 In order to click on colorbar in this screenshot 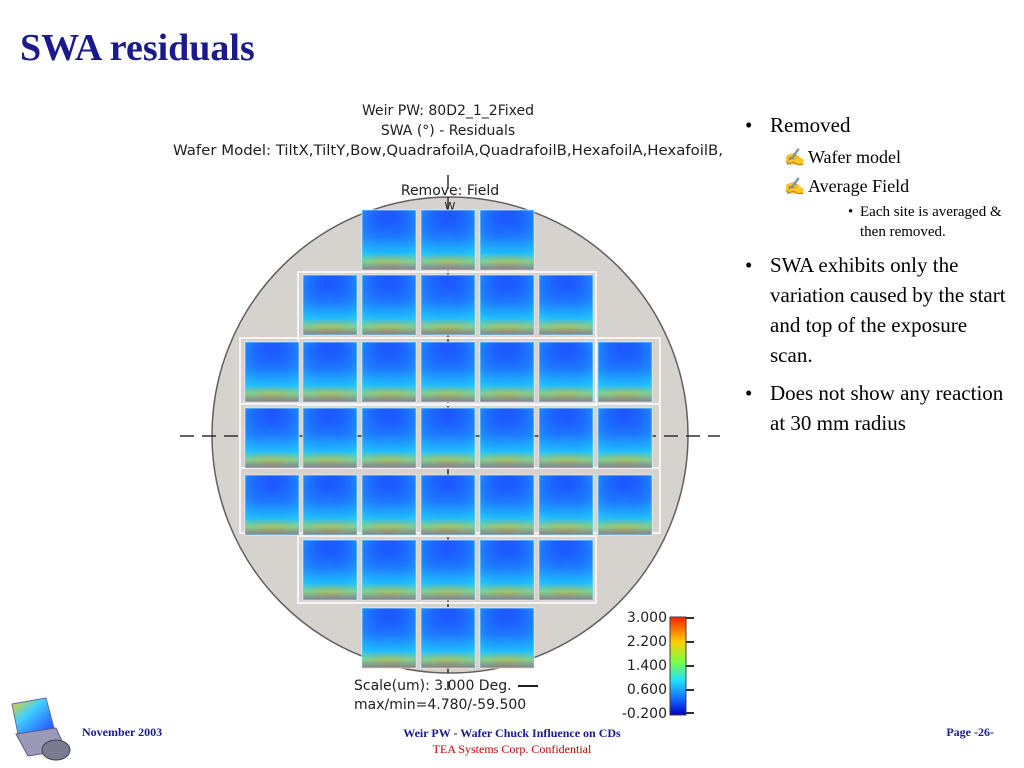, I will do `click(678, 666)`.